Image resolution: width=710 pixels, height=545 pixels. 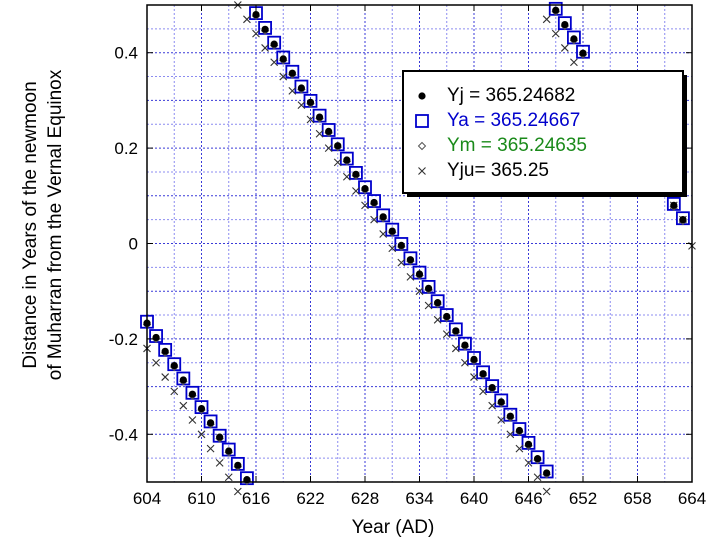 What do you see at coordinates (310, 498) in the screenshot?
I see `x-tick-label: 622` at bounding box center [310, 498].